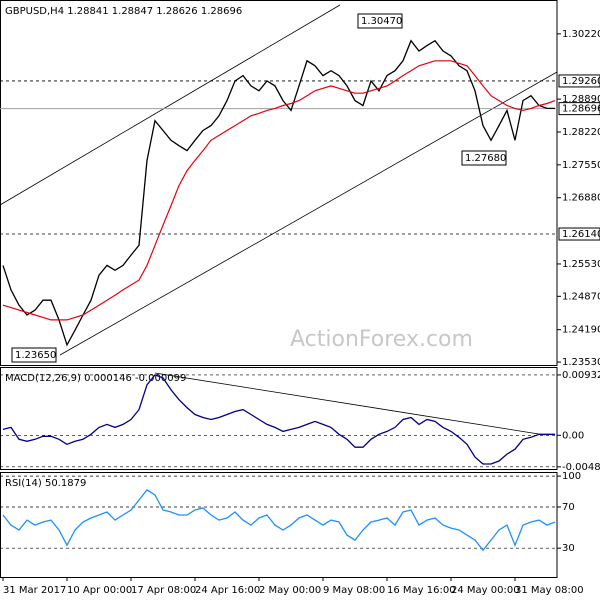  I want to click on x-tick-label: 9 May 08:00, so click(354, 590).